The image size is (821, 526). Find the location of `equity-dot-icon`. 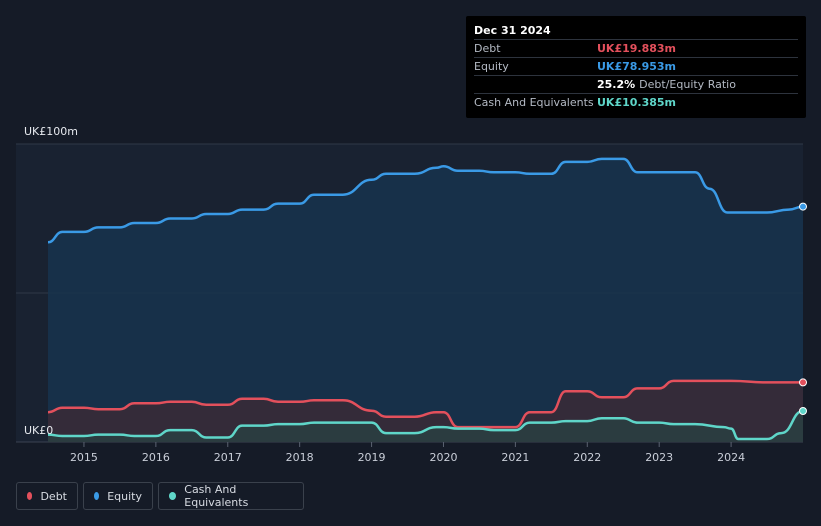

equity-dot-icon is located at coordinates (97, 496).